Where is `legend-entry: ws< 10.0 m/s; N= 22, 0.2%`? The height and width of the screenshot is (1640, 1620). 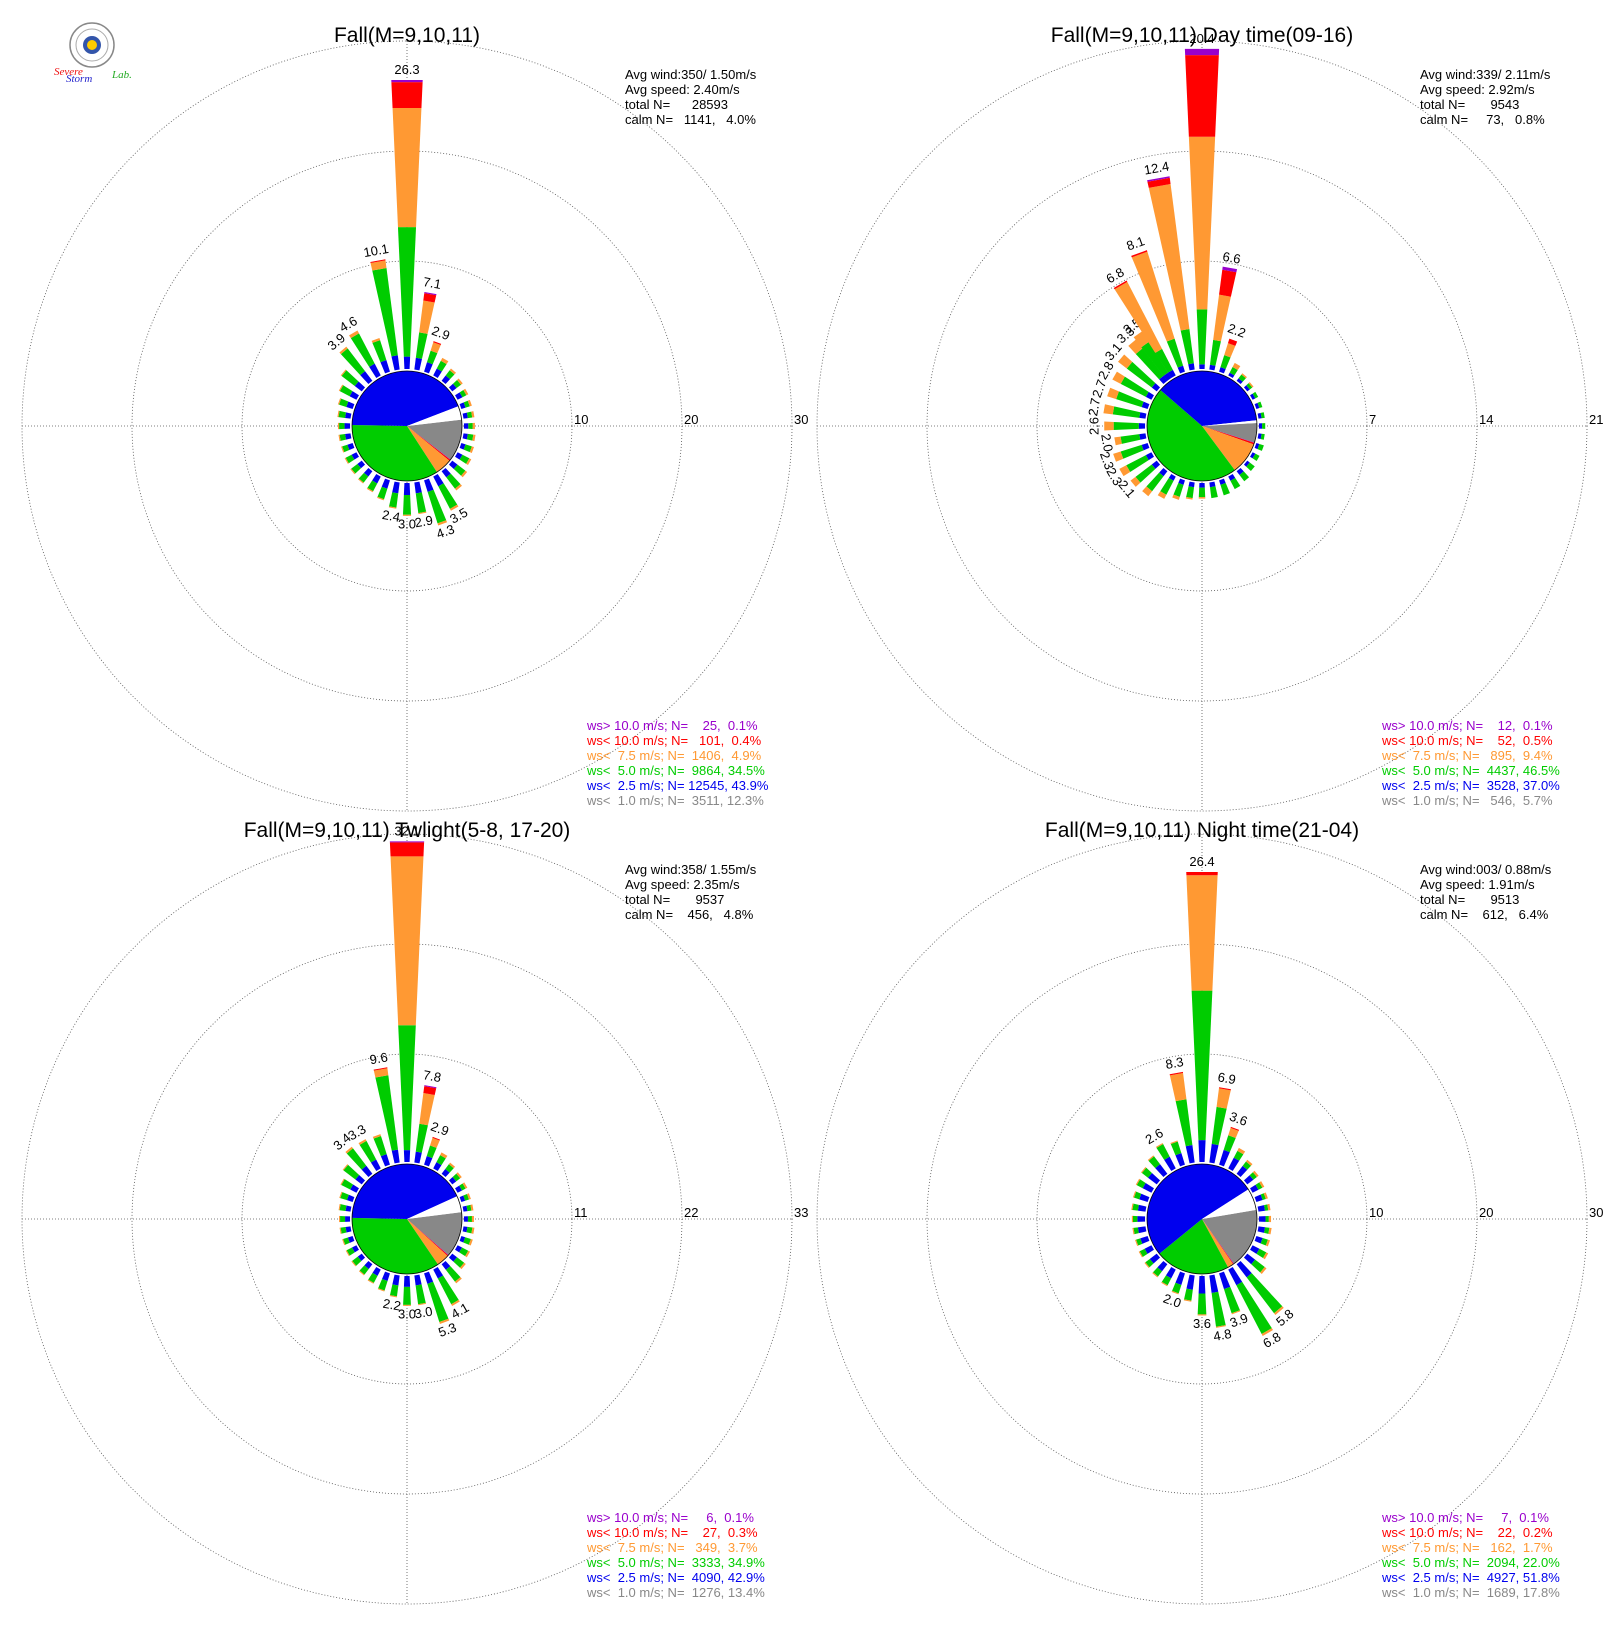 legend-entry: ws< 10.0 m/s; N= 22, 0.2% is located at coordinates (1467, 1532).